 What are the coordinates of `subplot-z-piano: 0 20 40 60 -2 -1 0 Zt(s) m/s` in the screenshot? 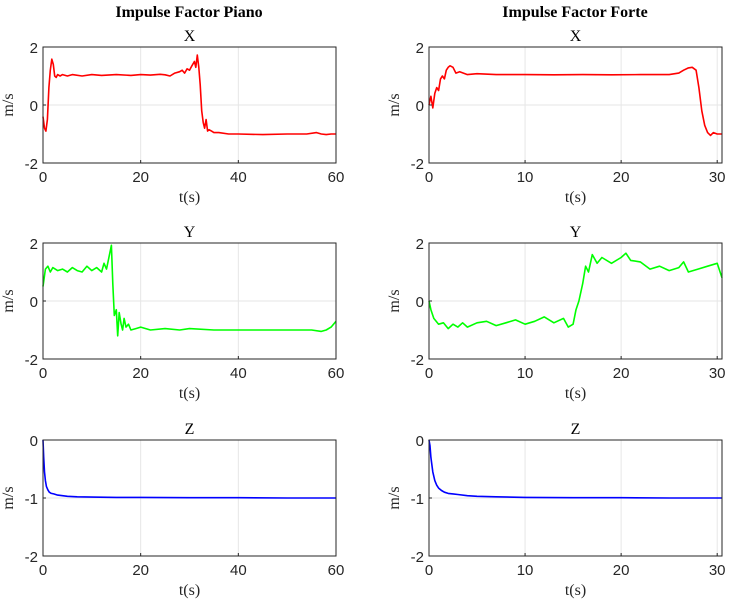 It's located at (172, 510).